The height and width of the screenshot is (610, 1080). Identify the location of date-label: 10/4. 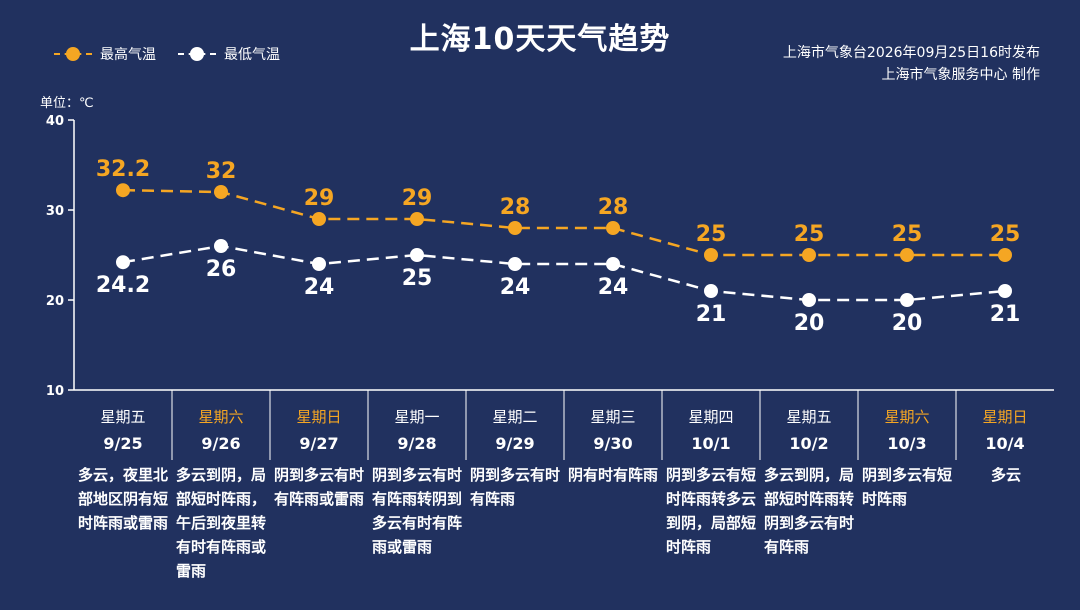
(1005, 443).